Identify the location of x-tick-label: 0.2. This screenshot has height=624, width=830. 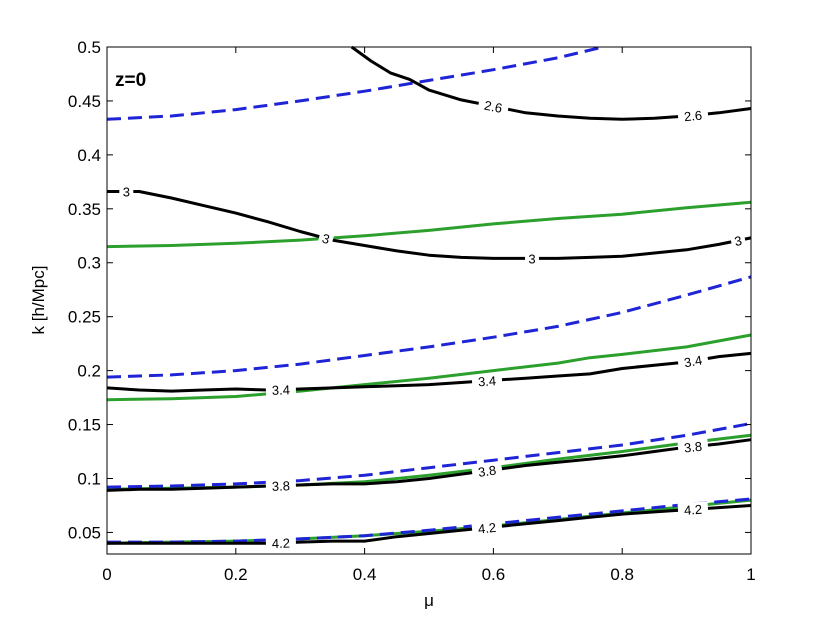
(236, 574).